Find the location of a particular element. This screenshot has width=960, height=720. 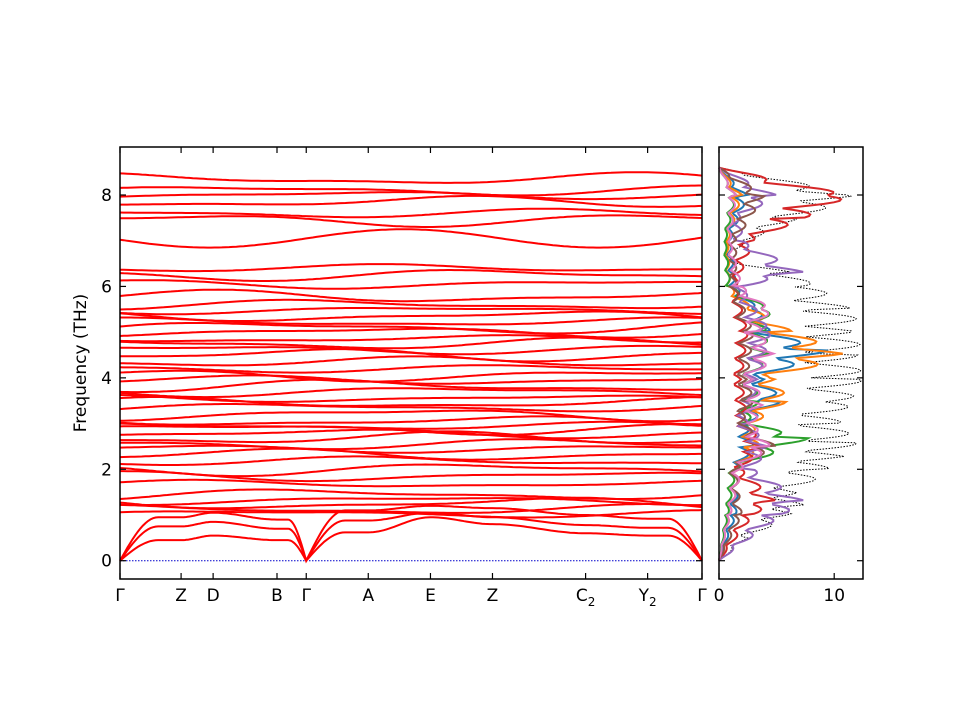

x-tick-label: A is located at coordinates (368, 596).